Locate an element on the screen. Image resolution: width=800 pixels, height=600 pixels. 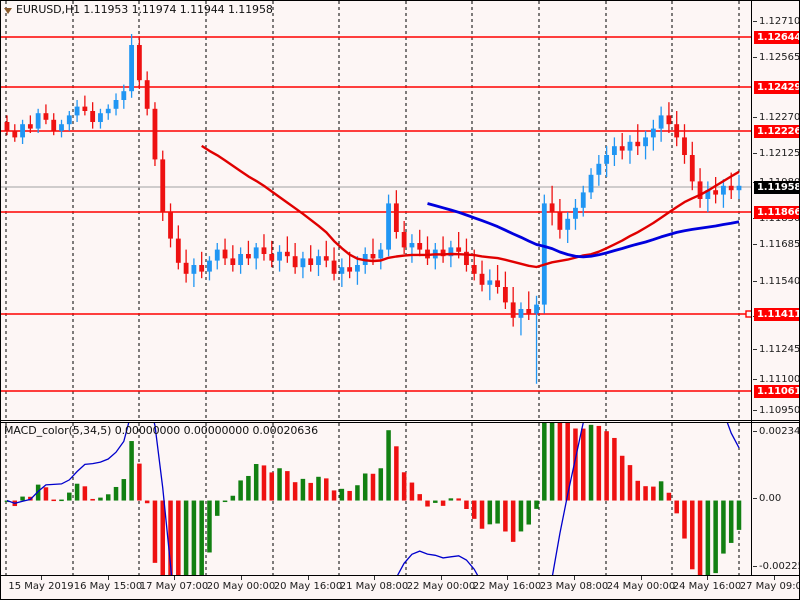
triangle-down-icon is located at coordinates (8, 11).